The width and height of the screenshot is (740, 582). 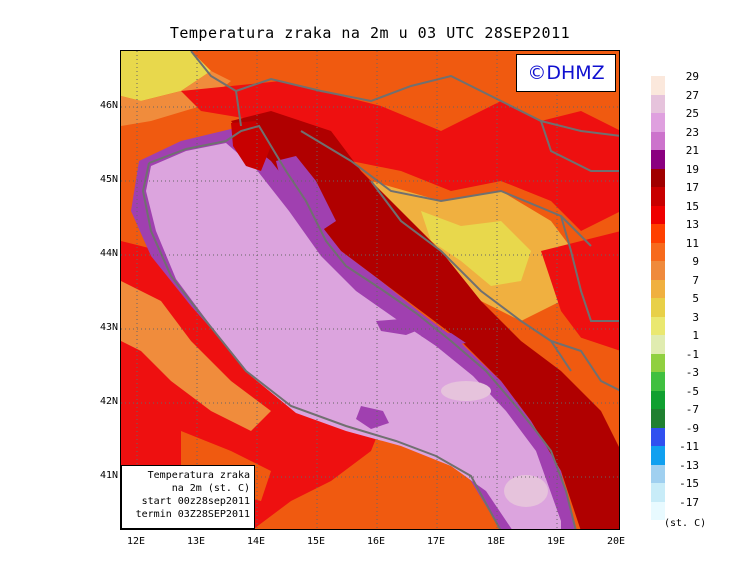 I want to click on legend-label: -15, so click(x=689, y=483).